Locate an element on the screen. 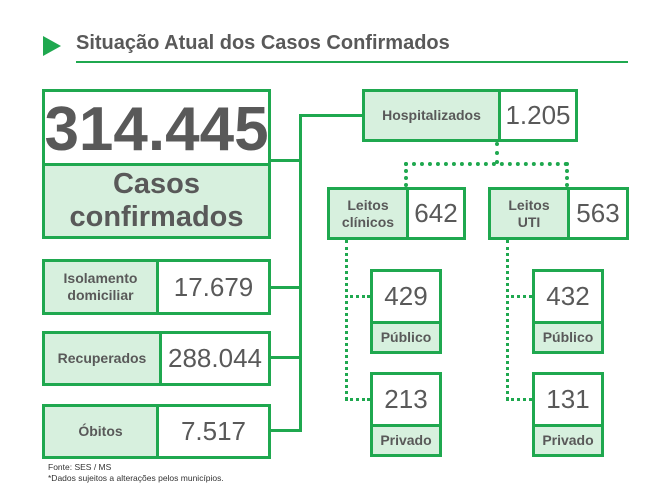  confirmed-label-line2: confirmados is located at coordinates (156, 217).